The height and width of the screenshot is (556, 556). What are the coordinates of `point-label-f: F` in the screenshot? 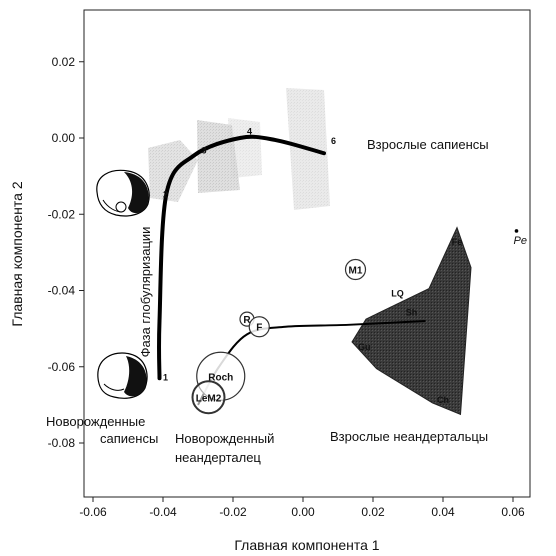 It's located at (259, 328).